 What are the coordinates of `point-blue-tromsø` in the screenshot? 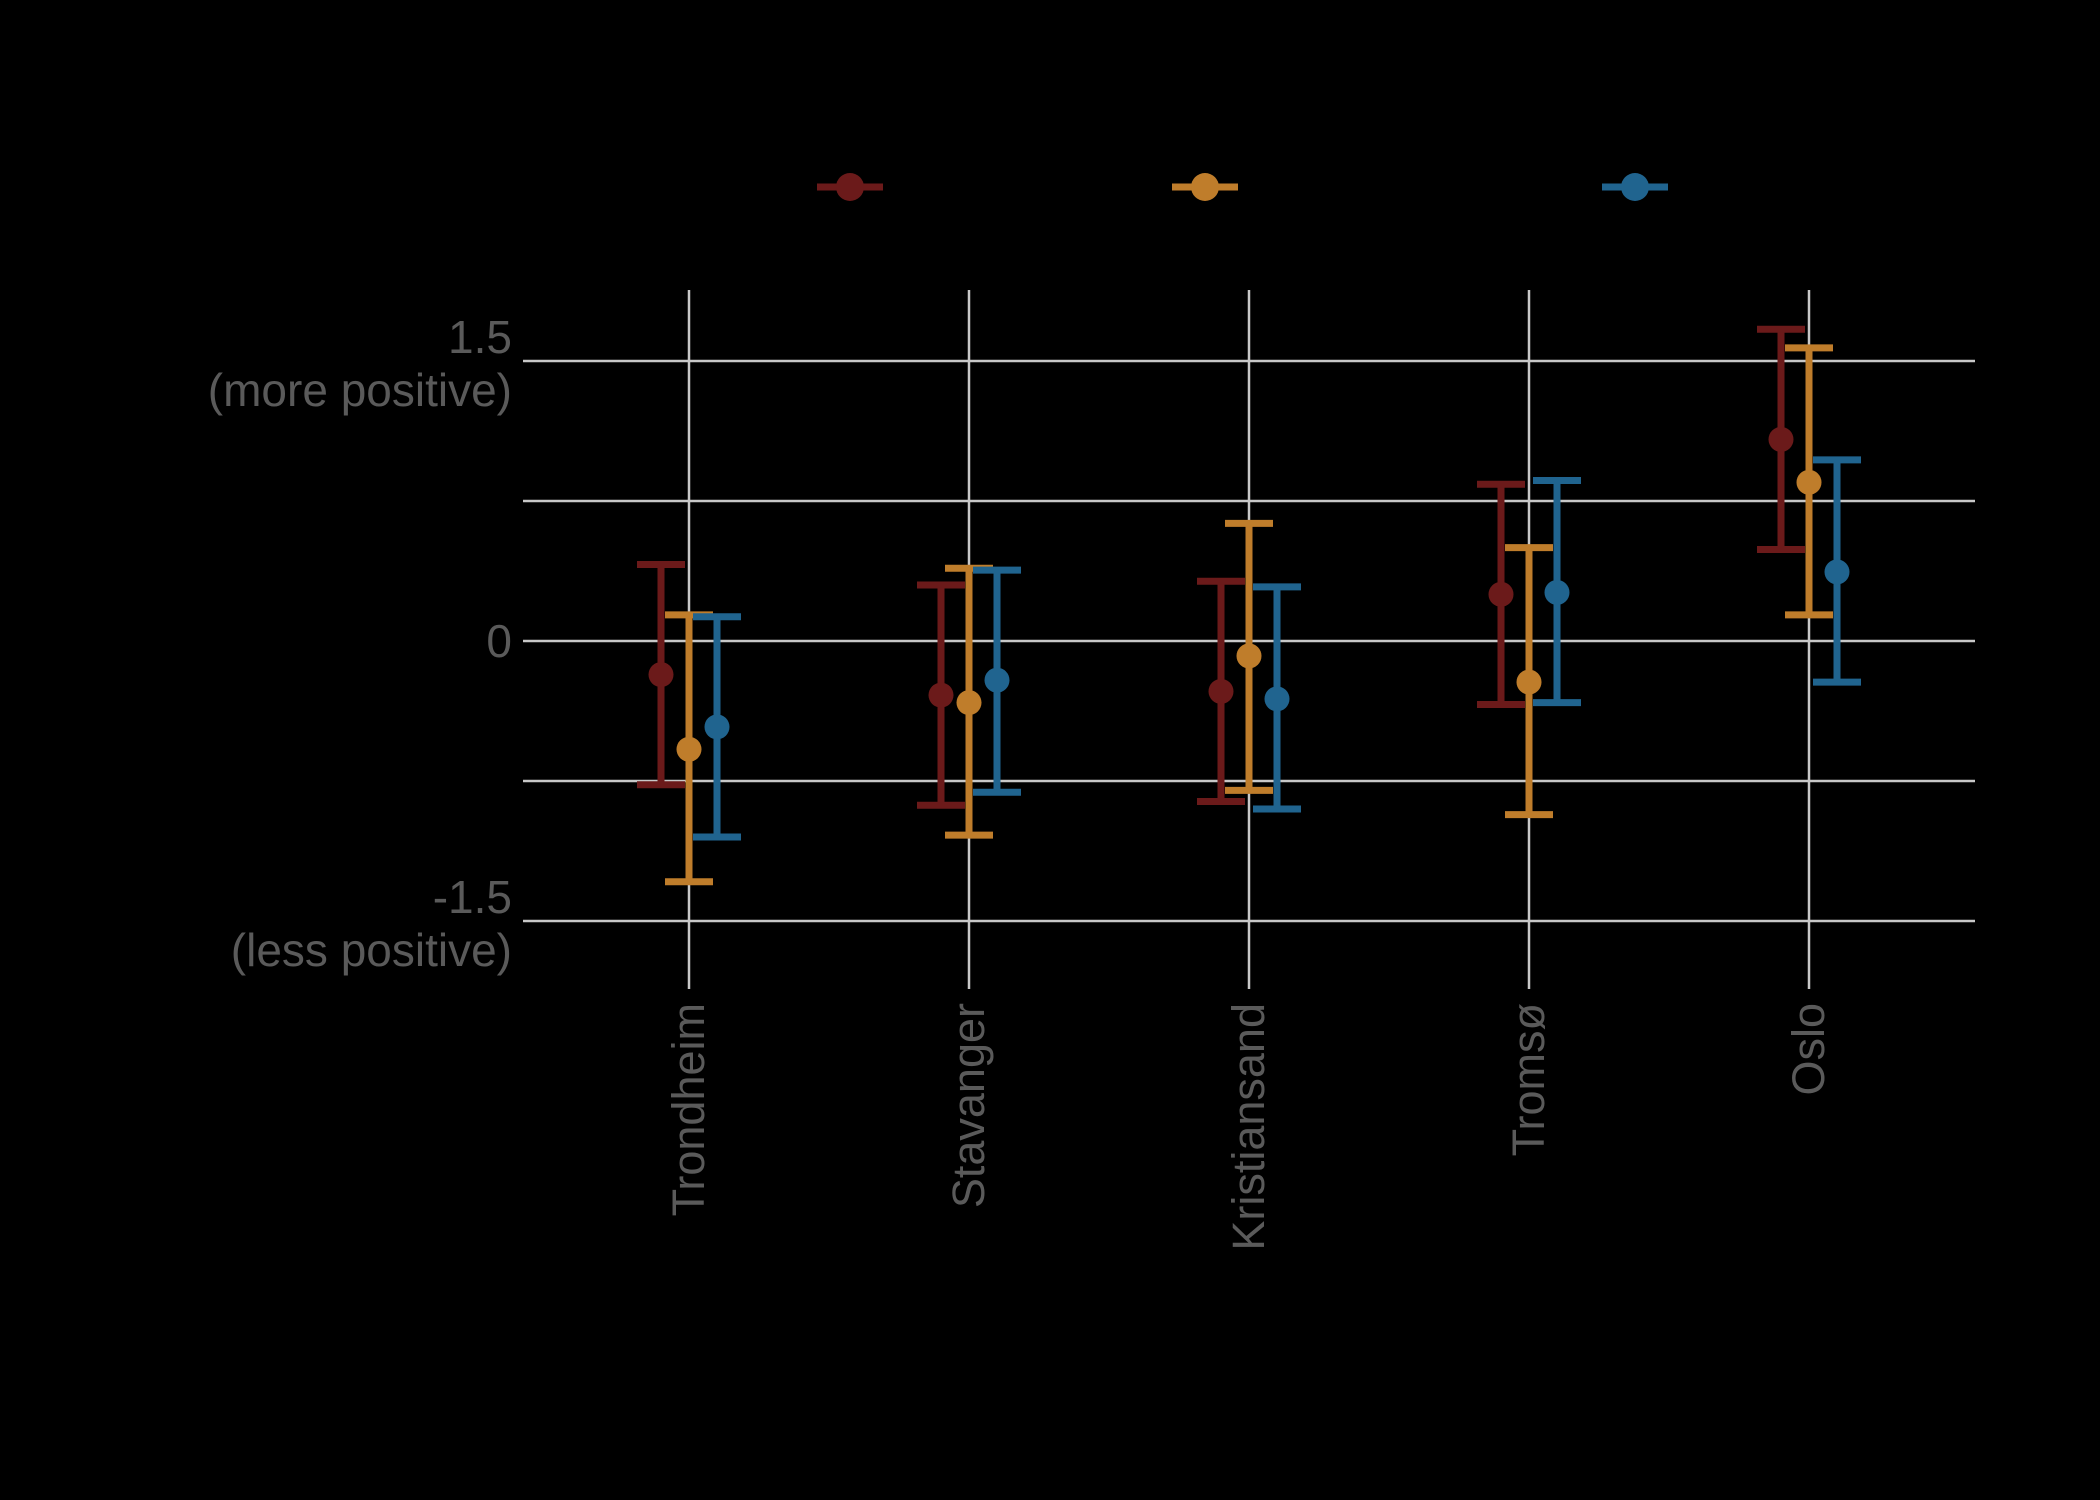 It's located at (1557, 592).